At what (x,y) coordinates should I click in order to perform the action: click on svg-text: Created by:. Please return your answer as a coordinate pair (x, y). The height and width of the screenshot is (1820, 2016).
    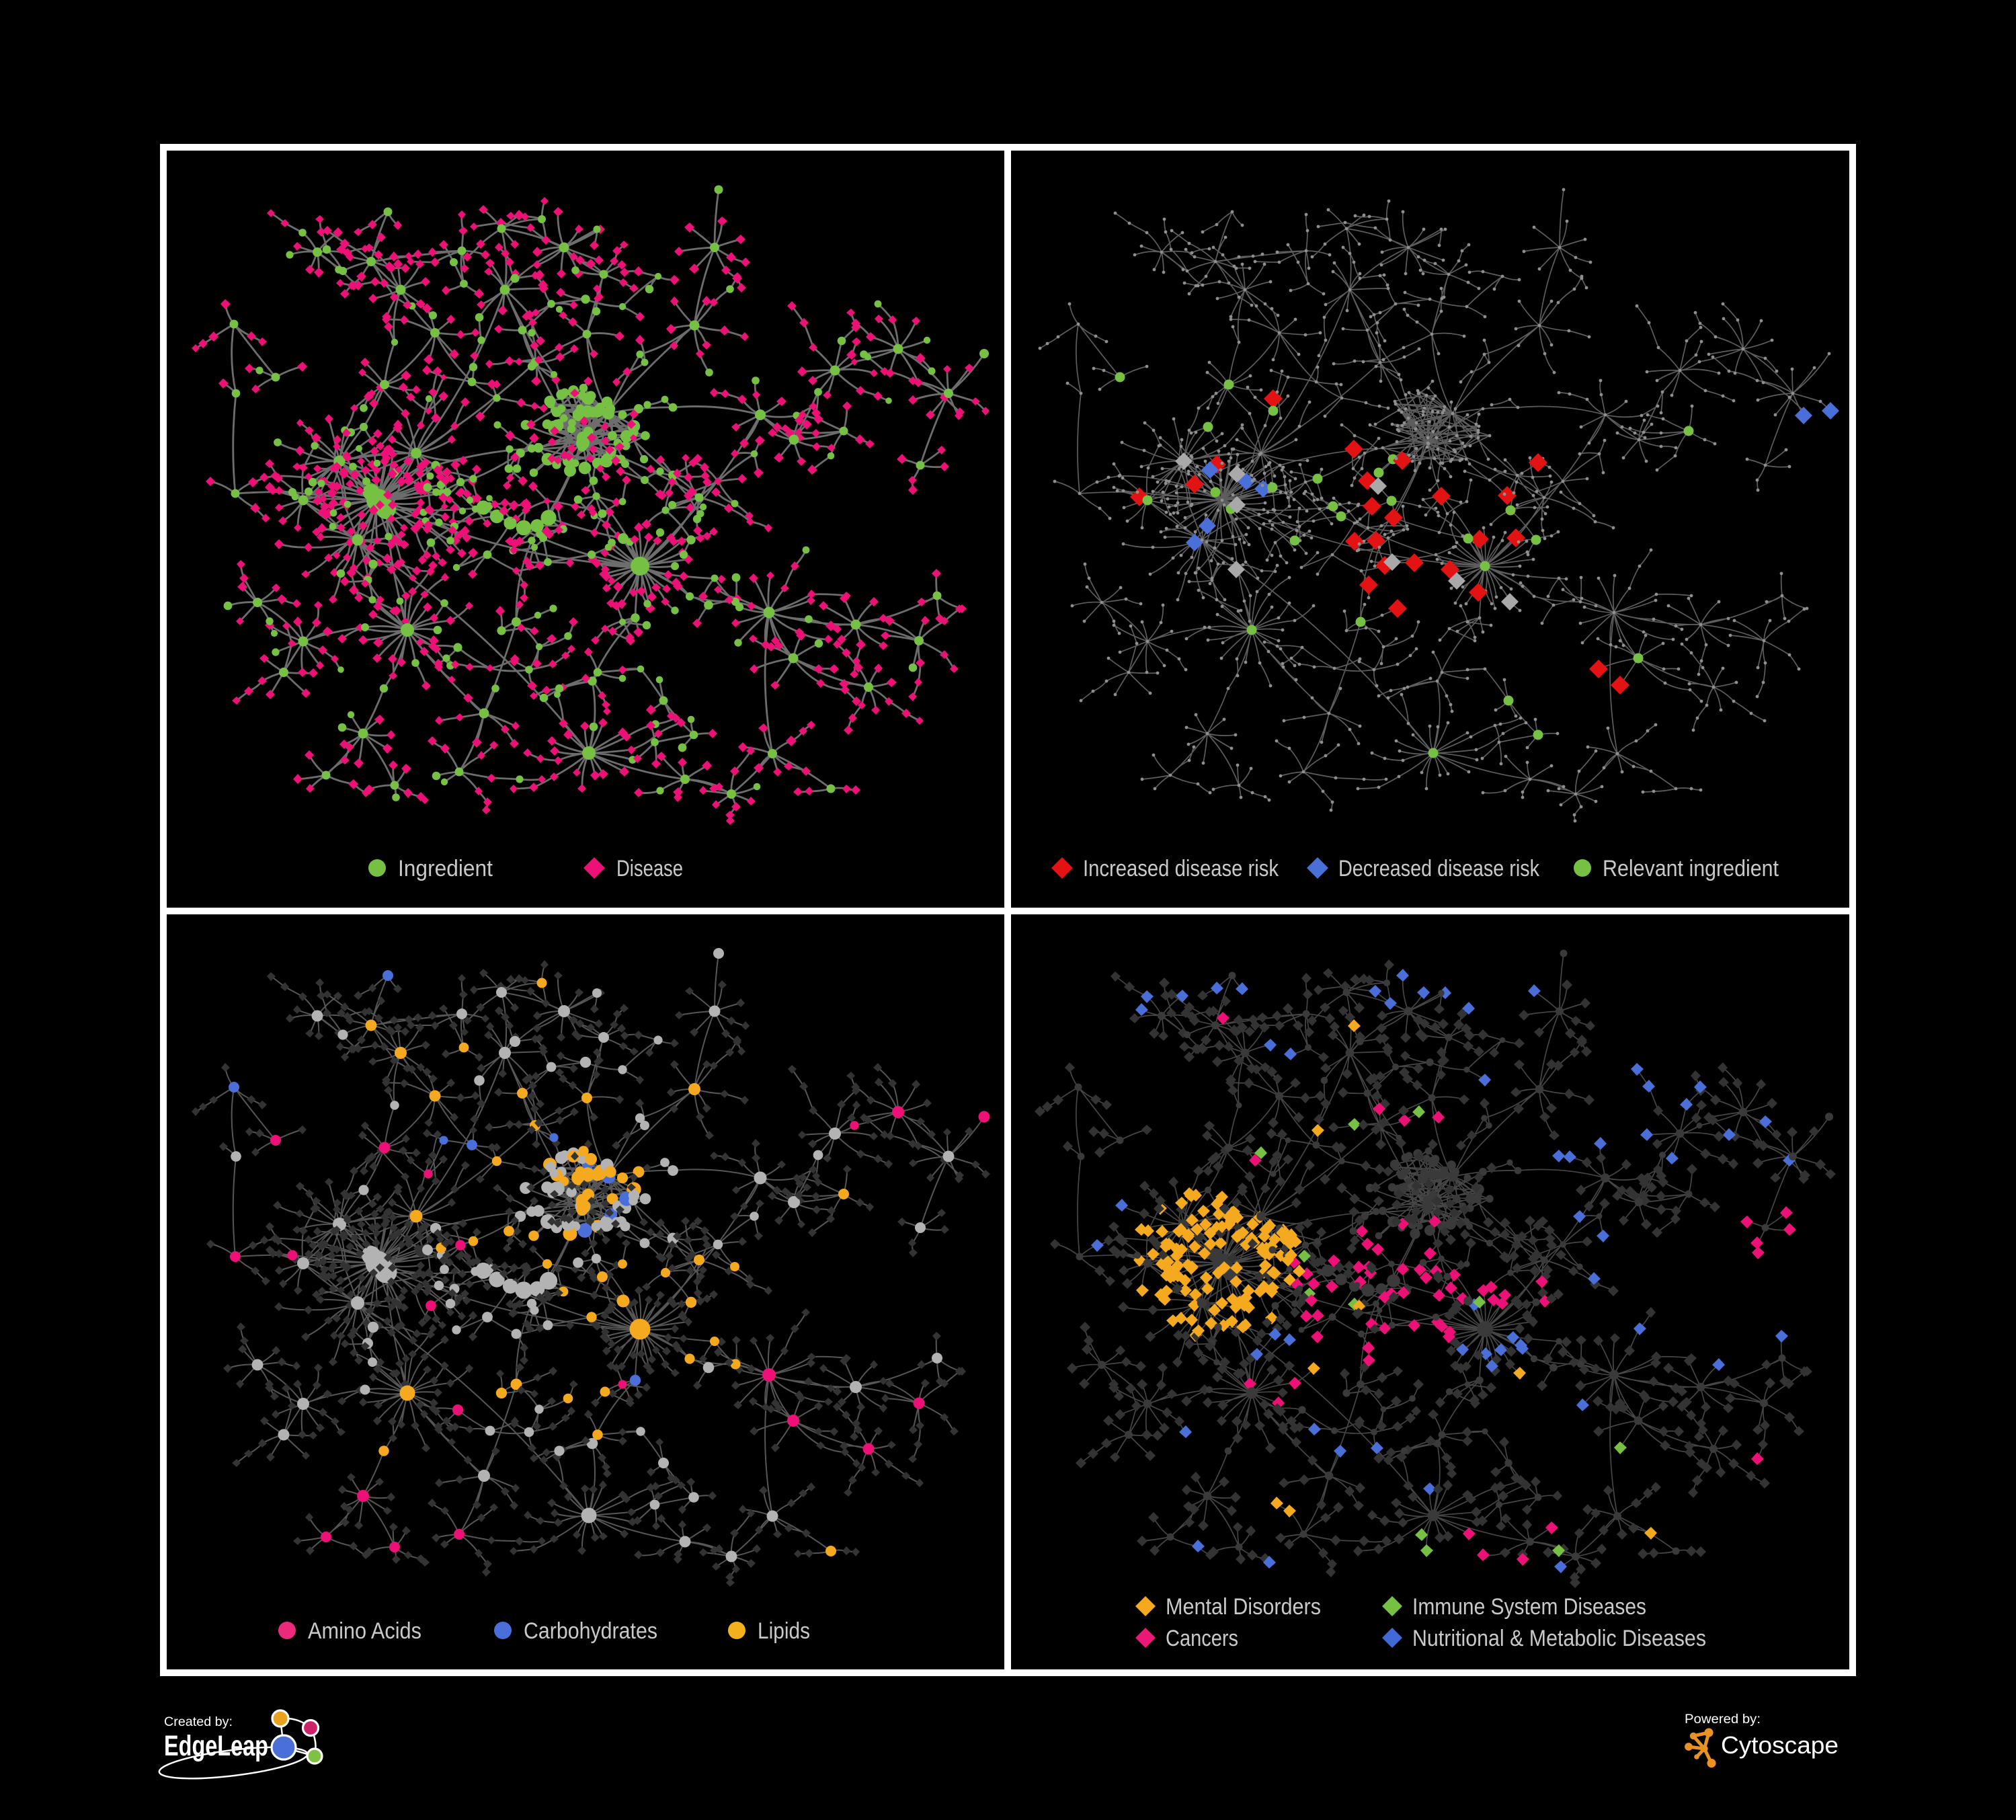
    Looking at the image, I should click on (198, 1721).